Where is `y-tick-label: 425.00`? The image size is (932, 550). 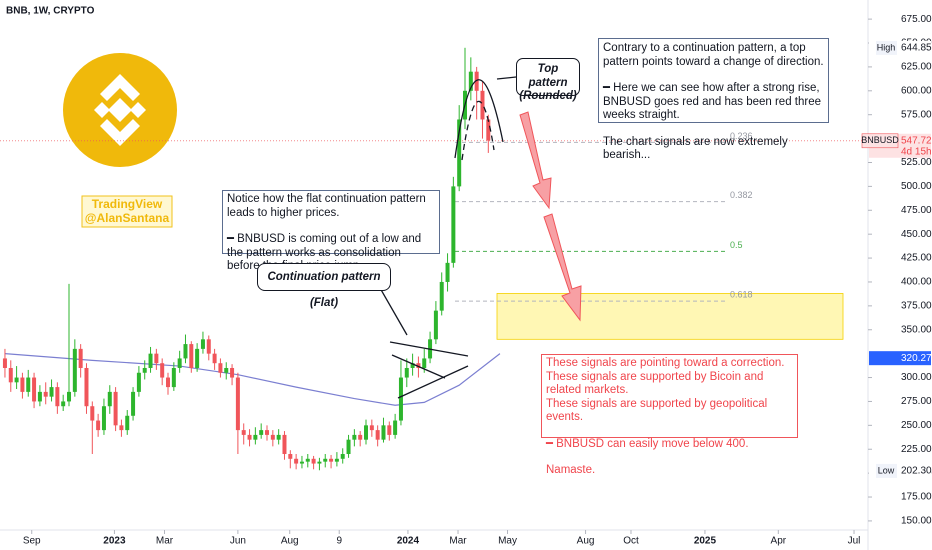
y-tick-label: 425.00 is located at coordinates (916, 258).